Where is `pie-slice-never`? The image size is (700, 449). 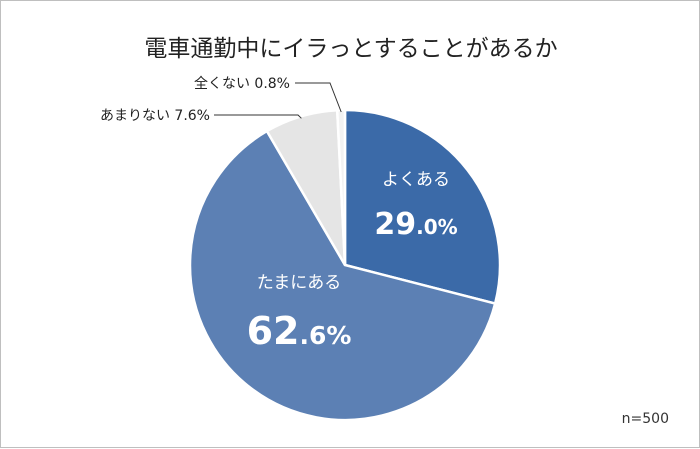
pie-slice-never is located at coordinates (341, 187).